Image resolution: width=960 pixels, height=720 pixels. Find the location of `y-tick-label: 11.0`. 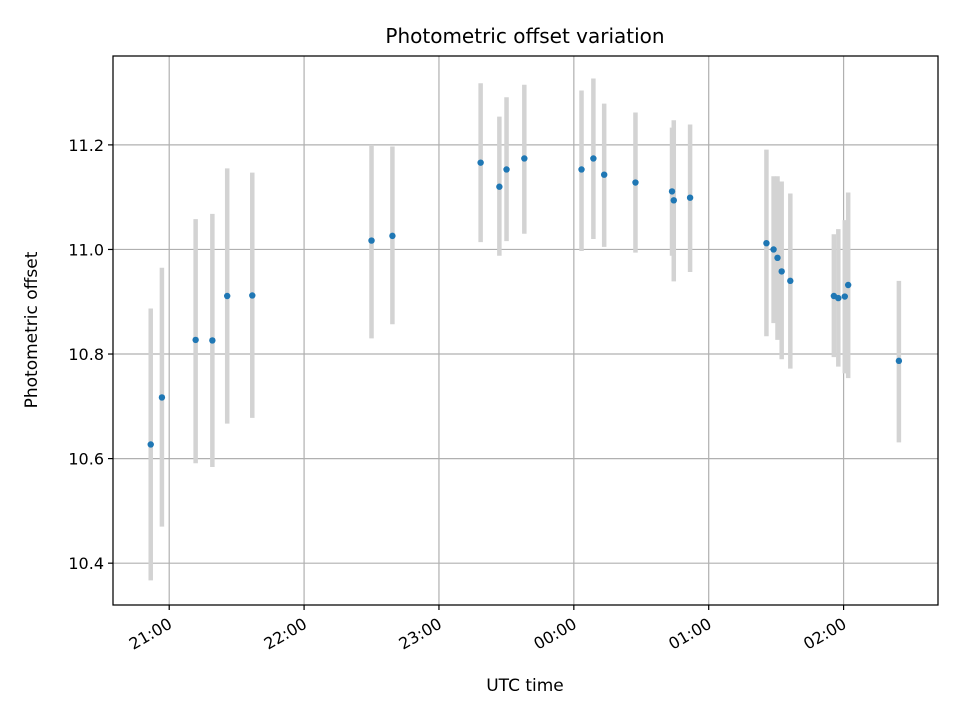

y-tick-label: 11.0 is located at coordinates (86, 249).